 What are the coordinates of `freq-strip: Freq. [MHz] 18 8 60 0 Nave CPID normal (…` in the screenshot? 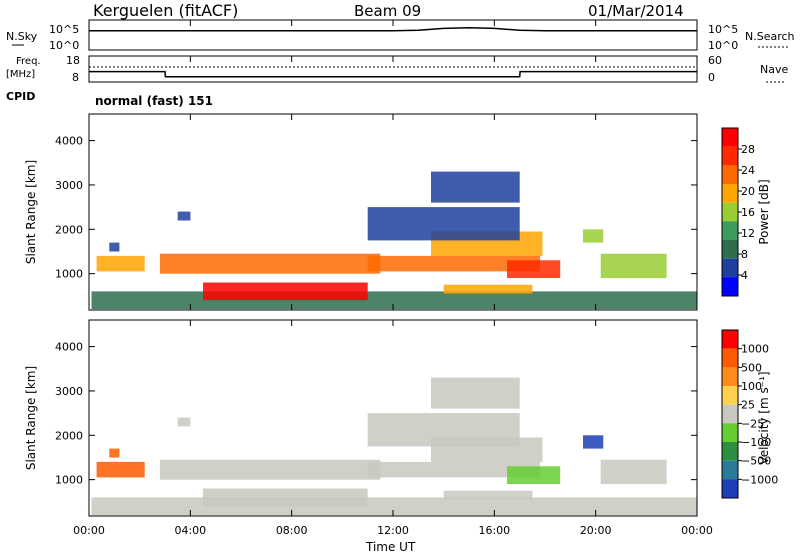 It's located at (397, 81).